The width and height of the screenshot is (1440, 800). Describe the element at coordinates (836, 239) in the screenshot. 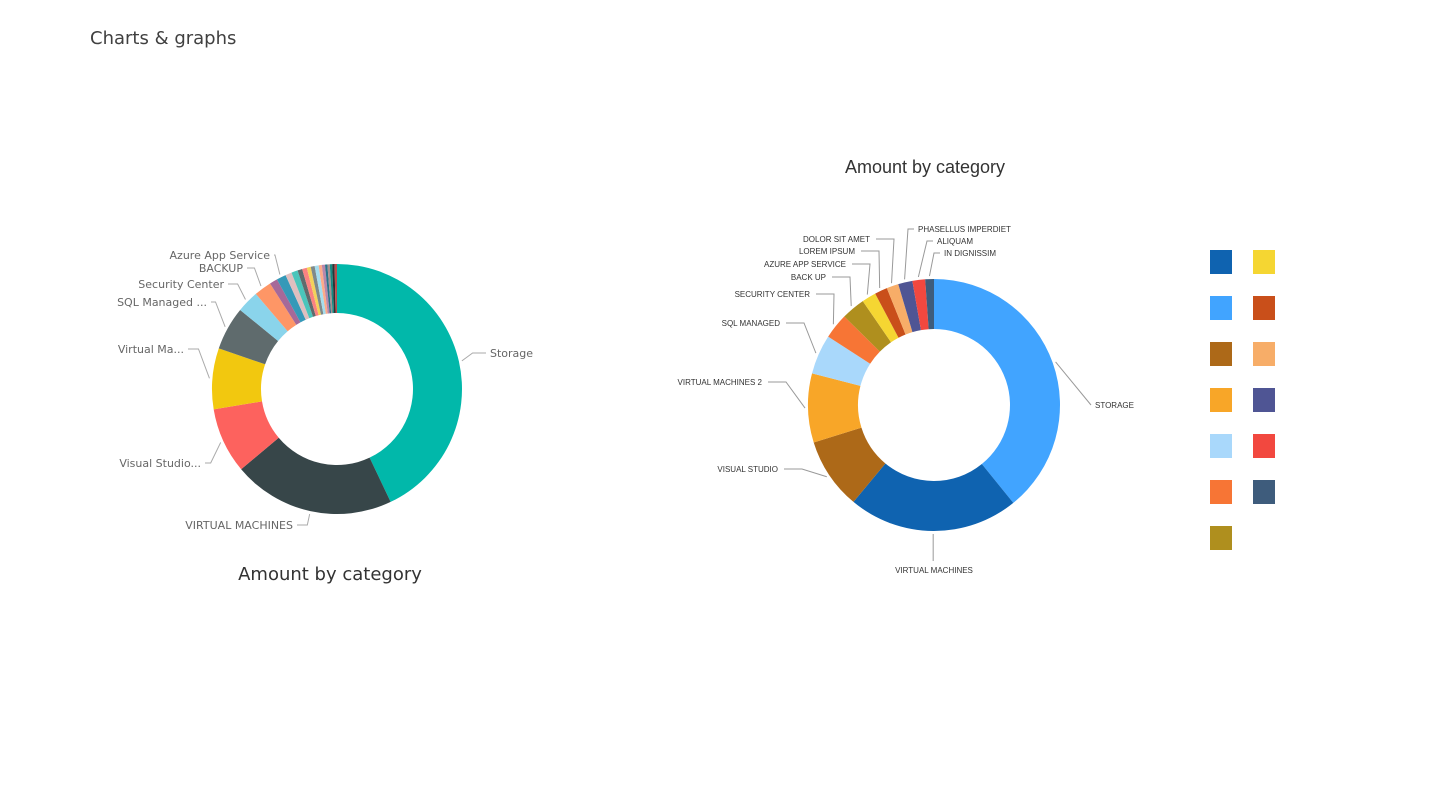

I see `right-slice-label: DOLOR SIT AMET` at that location.